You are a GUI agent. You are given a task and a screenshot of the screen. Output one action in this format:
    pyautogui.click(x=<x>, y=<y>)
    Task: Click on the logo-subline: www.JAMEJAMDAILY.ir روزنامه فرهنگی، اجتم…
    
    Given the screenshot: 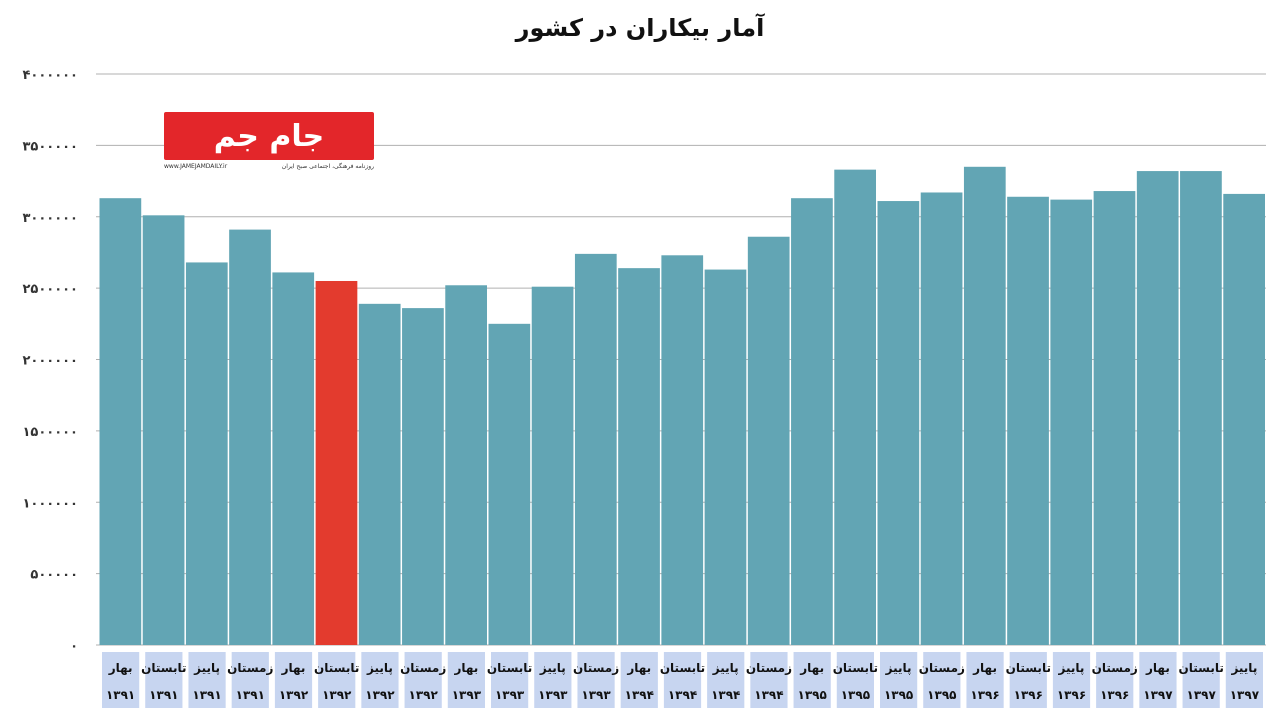 What is the action you would take?
    pyautogui.click(x=269, y=169)
    